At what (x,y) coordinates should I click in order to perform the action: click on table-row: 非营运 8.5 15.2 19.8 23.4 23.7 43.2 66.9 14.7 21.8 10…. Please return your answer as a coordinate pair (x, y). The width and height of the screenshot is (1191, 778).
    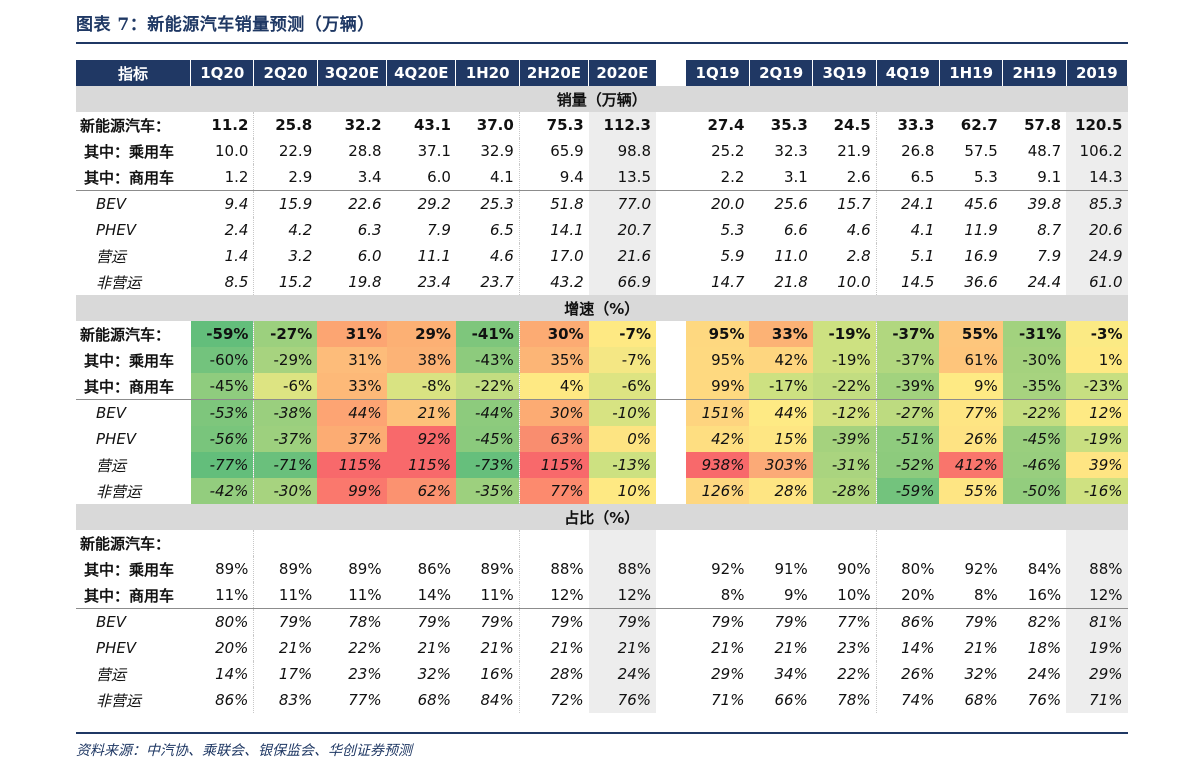
    Looking at the image, I should click on (602, 282).